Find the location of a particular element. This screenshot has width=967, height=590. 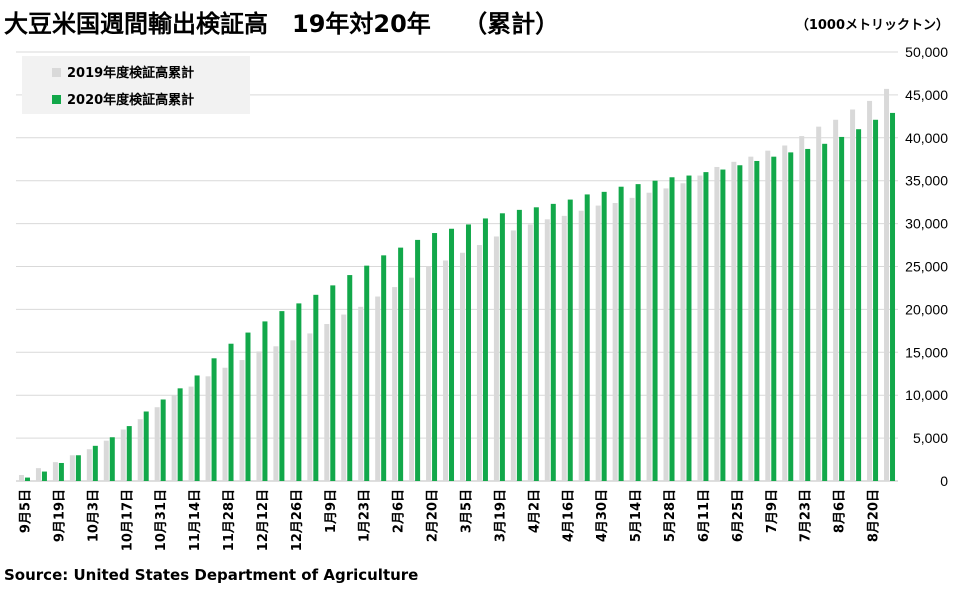

x-tick-label: 9月5日 is located at coordinates (25, 511).